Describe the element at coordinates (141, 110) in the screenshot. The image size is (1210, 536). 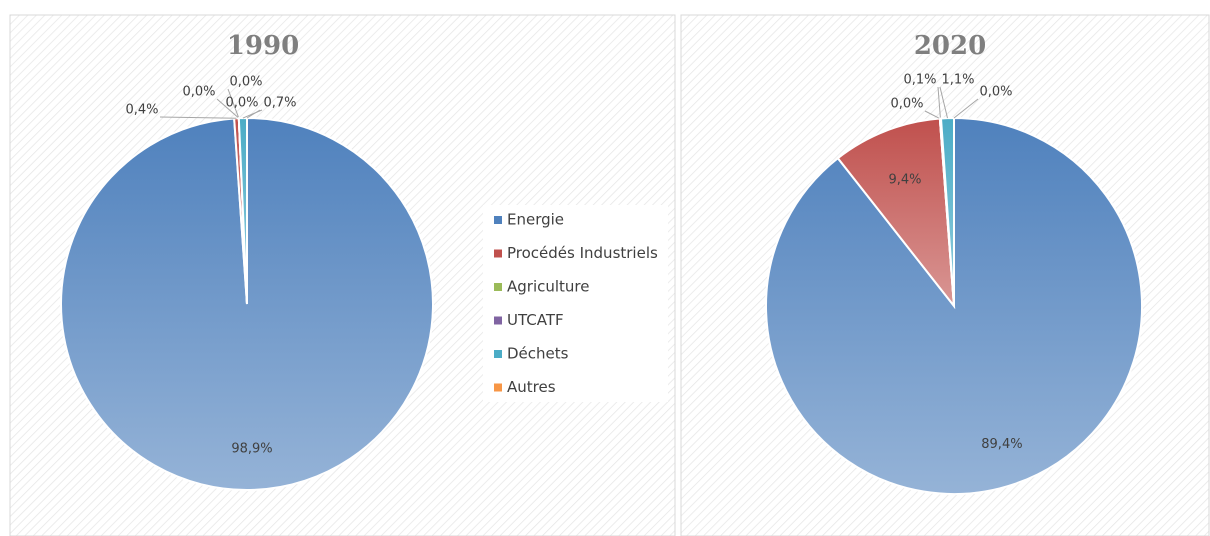
I see `data-label: 0,4%` at that location.